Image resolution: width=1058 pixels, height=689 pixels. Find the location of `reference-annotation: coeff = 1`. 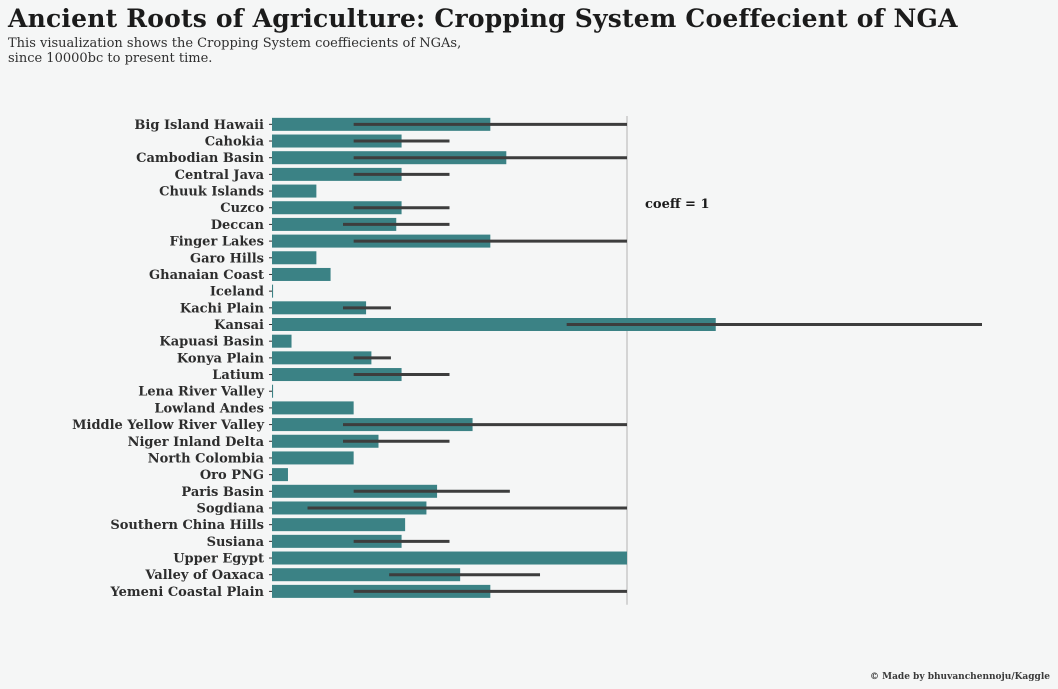

reference-annotation: coeff = 1 is located at coordinates (677, 204).